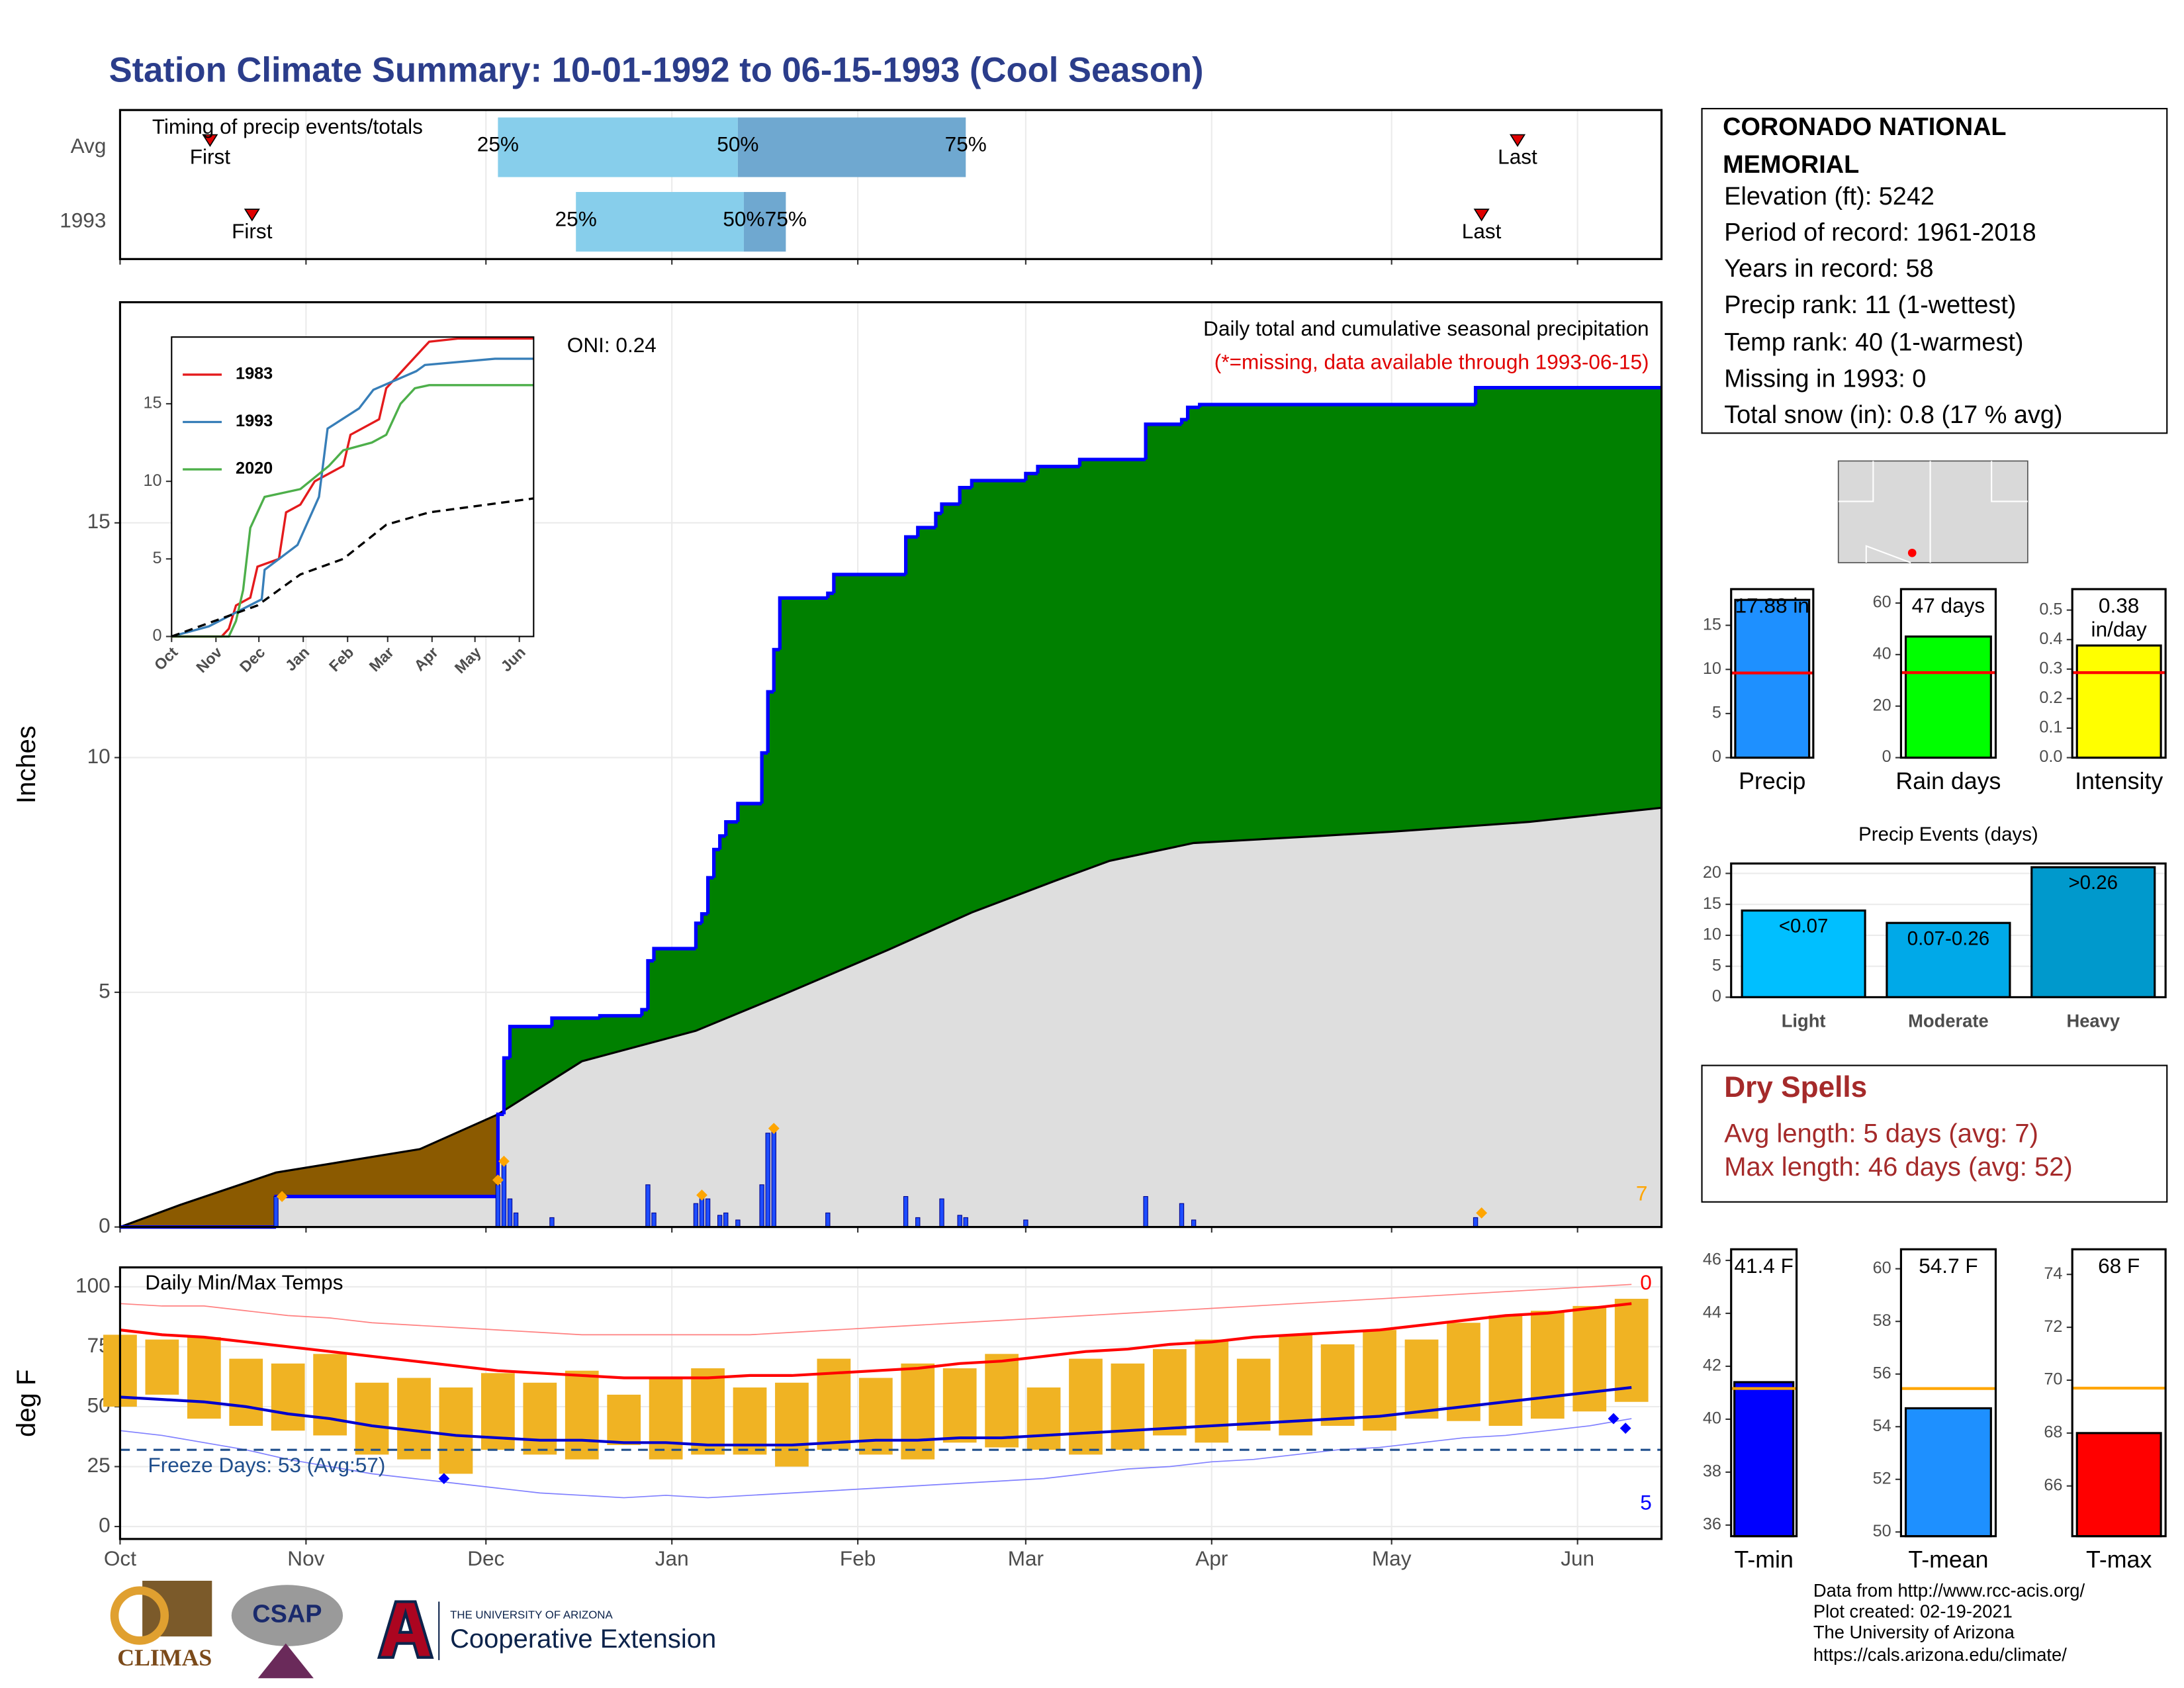 The width and height of the screenshot is (2184, 1688). Describe the element at coordinates (1882, 1373) in the screenshot. I see `y-tick-label: 56` at that location.